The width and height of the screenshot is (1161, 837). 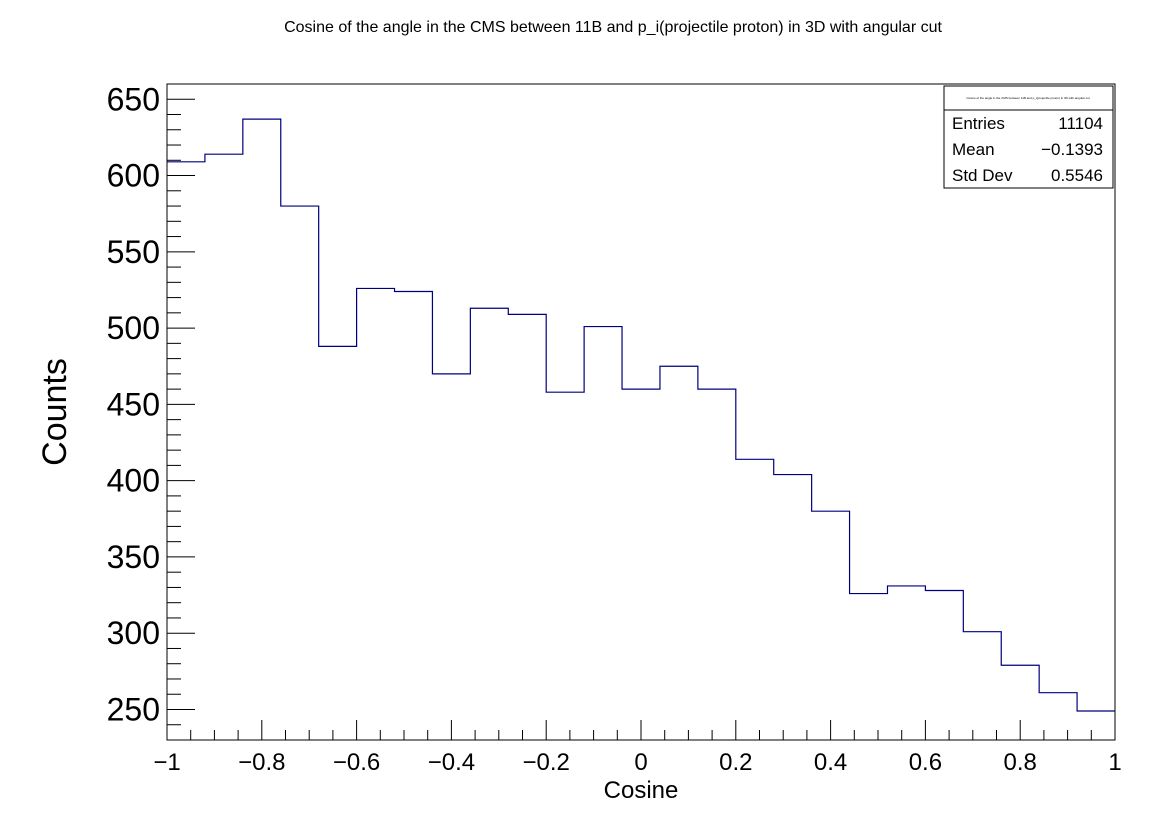 What do you see at coordinates (1020, 762) in the screenshot?
I see `x-tick-label-9: 0.8` at bounding box center [1020, 762].